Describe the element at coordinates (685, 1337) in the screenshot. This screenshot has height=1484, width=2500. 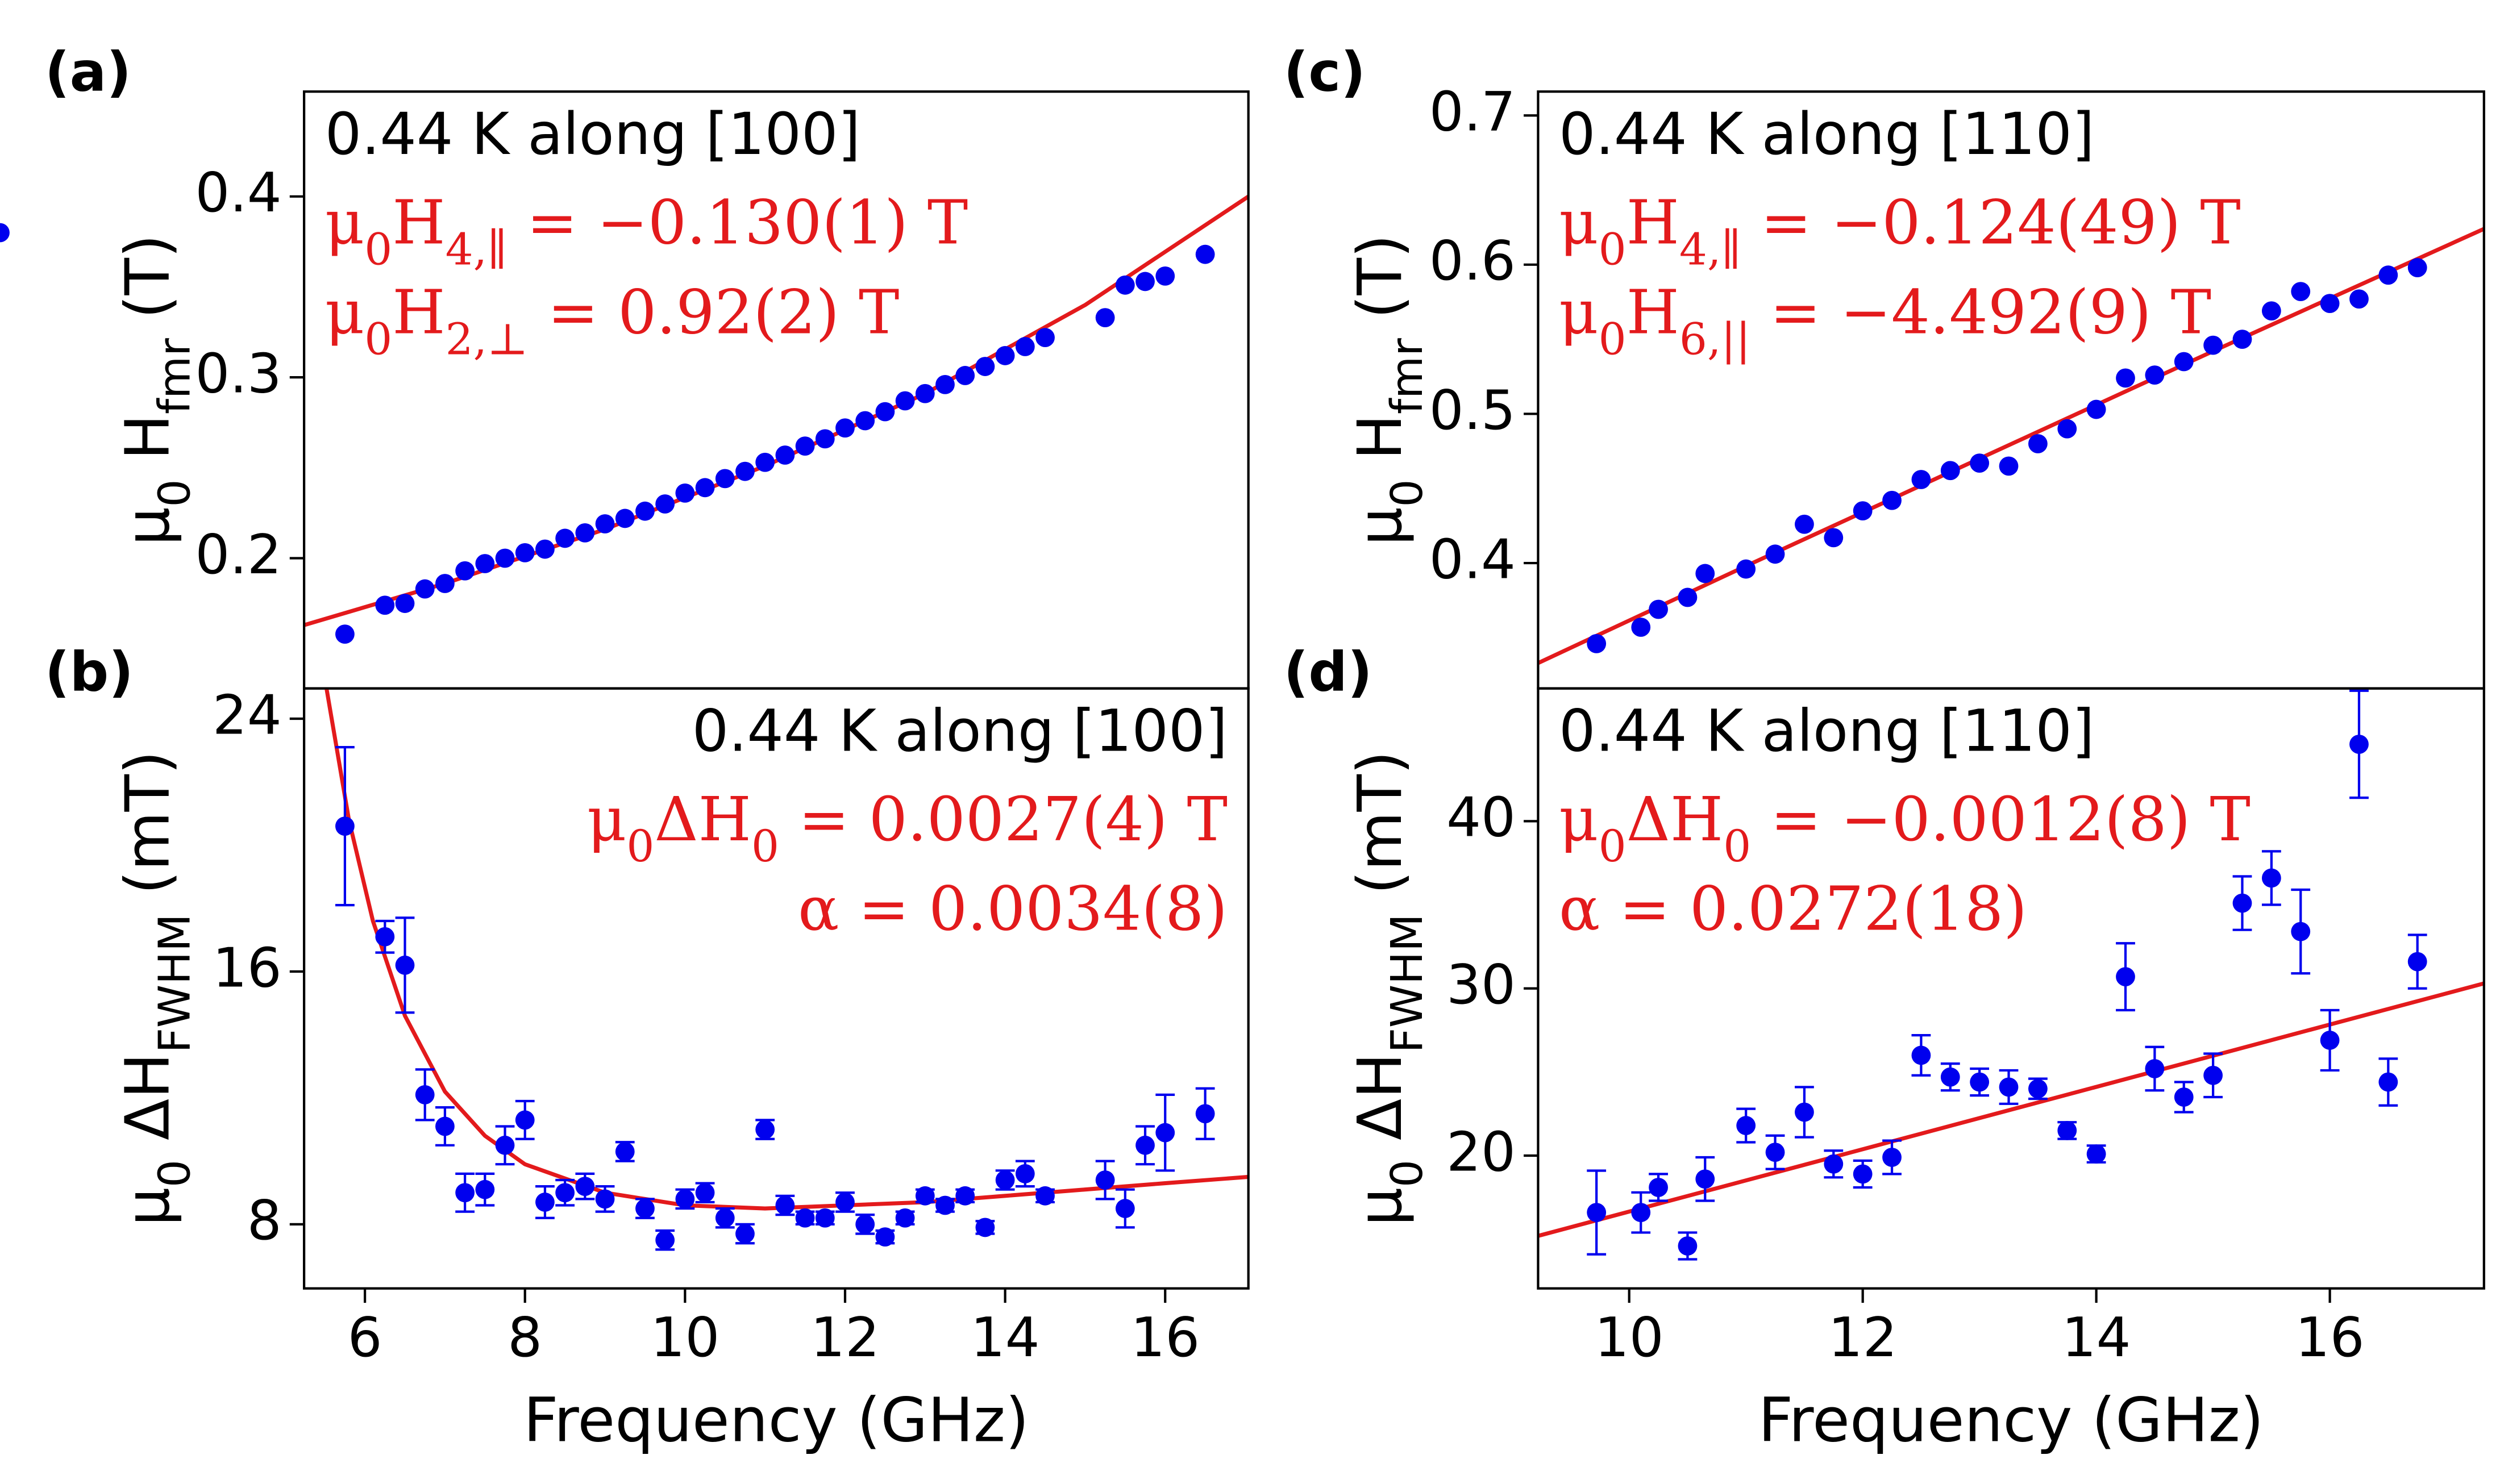
I see `x-tick-label: 10` at that location.